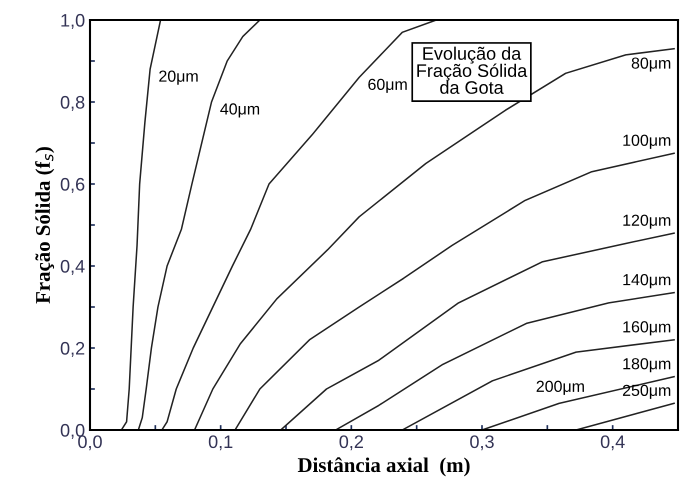 This screenshot has height=501, width=686. Describe the element at coordinates (178, 77) in the screenshot. I see `series-label: 20μm` at that location.